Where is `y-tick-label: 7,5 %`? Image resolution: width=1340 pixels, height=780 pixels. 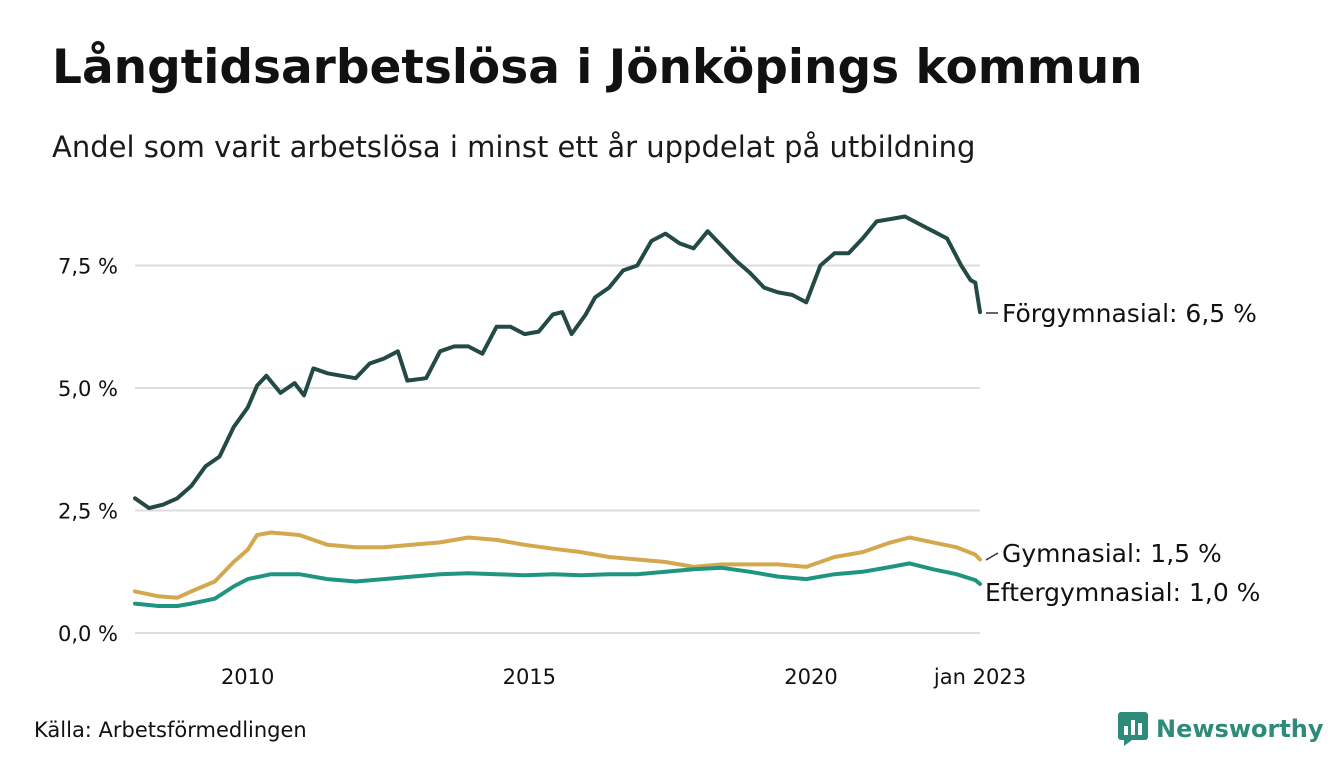
y-tick-label: 7,5 % is located at coordinates (88, 267).